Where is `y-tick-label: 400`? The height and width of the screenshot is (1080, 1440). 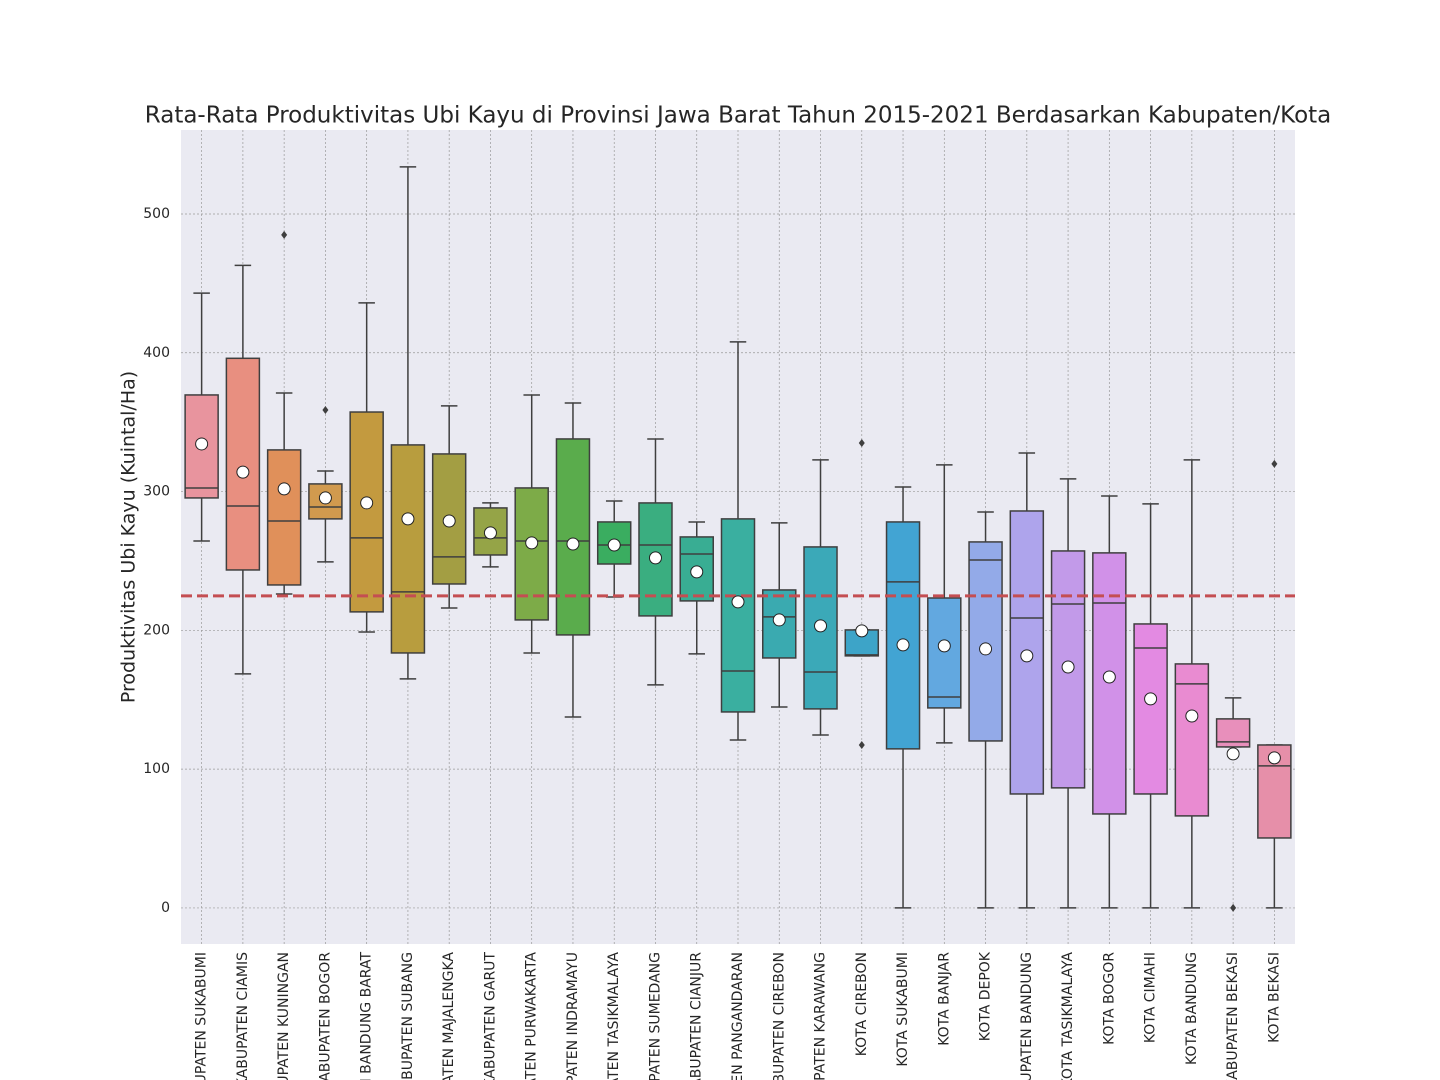 y-tick-label: 400 is located at coordinates (156, 353).